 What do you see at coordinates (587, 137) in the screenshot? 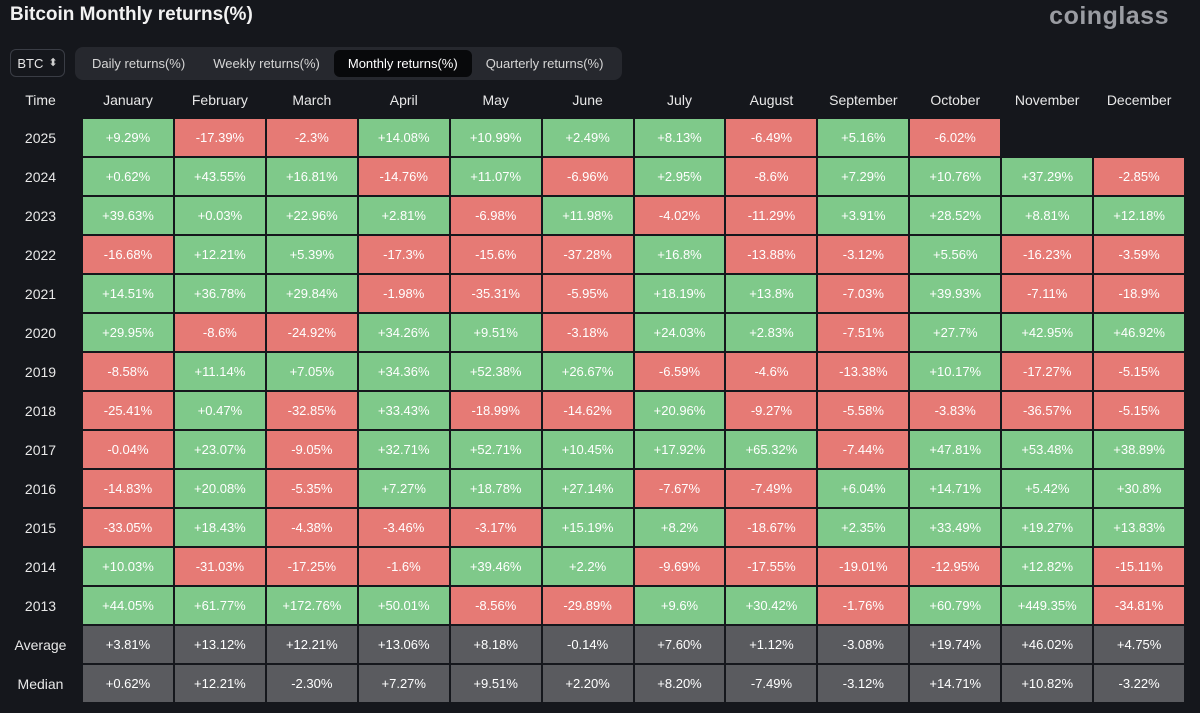
I see `return-cell: +2.49%` at bounding box center [587, 137].